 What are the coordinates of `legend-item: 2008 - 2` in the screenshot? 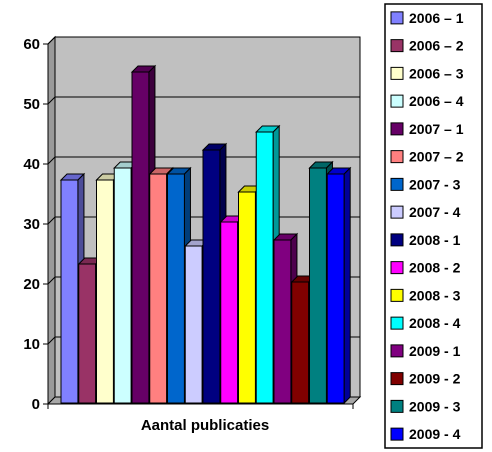 It's located at (425, 268).